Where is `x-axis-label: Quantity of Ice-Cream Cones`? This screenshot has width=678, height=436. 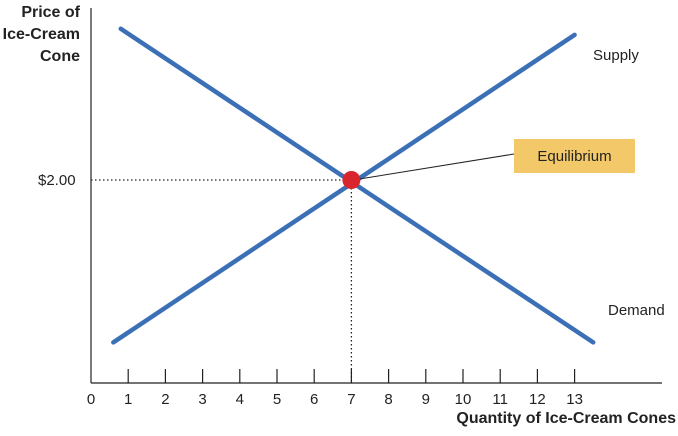 x-axis-label: Quantity of Ice-Cream Cones is located at coordinates (566, 418).